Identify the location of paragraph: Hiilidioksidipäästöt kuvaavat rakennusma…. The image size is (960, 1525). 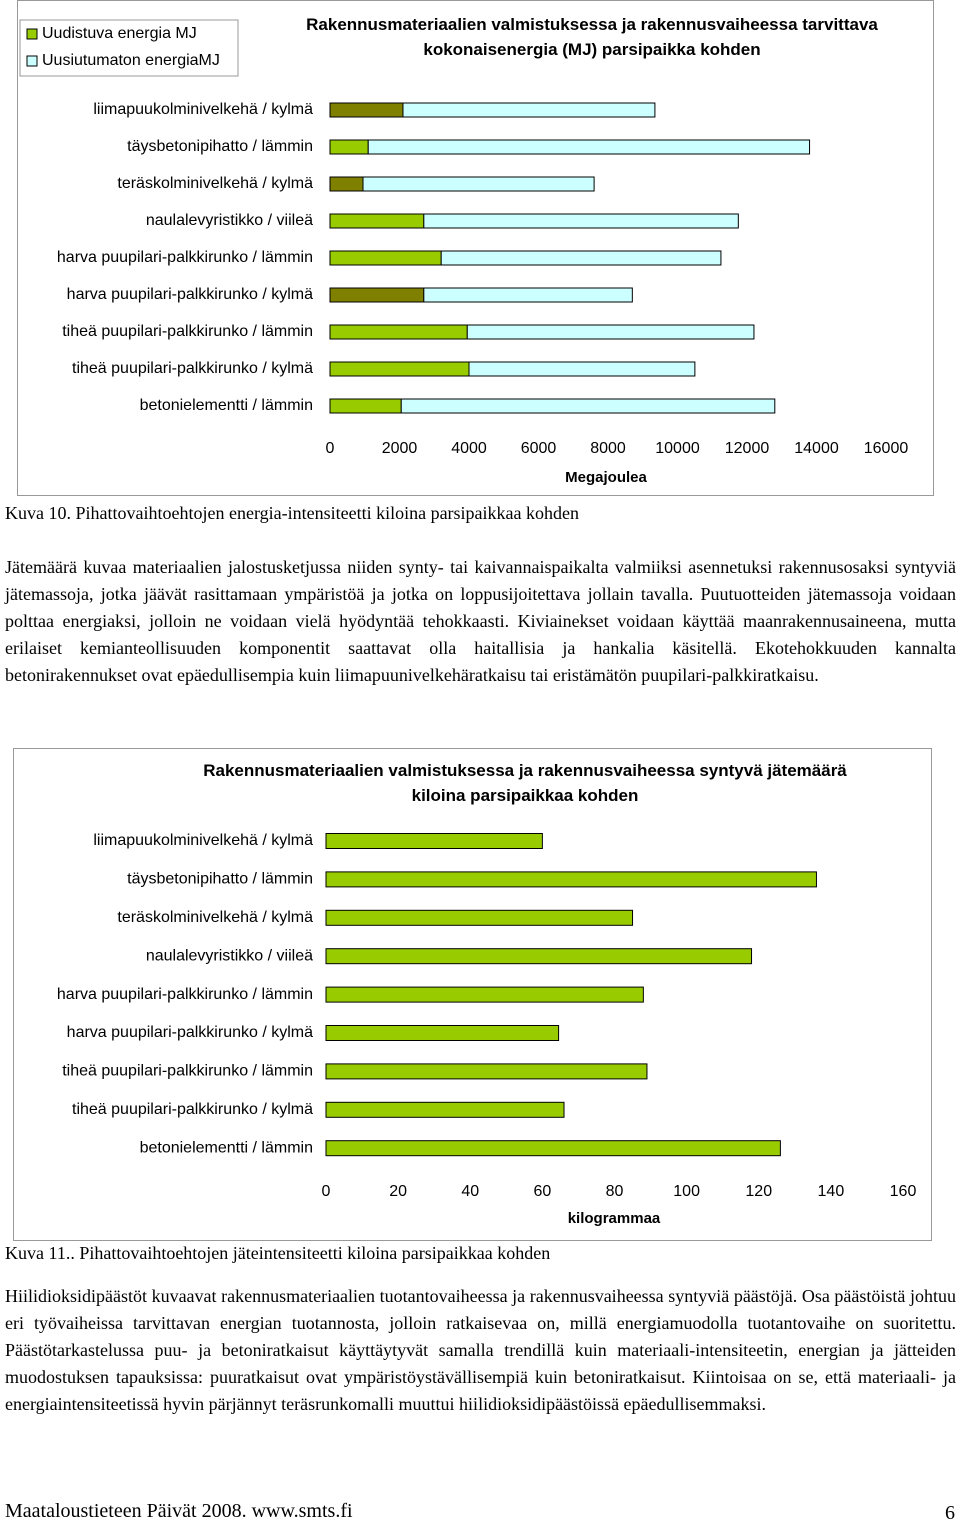
(480, 1350).